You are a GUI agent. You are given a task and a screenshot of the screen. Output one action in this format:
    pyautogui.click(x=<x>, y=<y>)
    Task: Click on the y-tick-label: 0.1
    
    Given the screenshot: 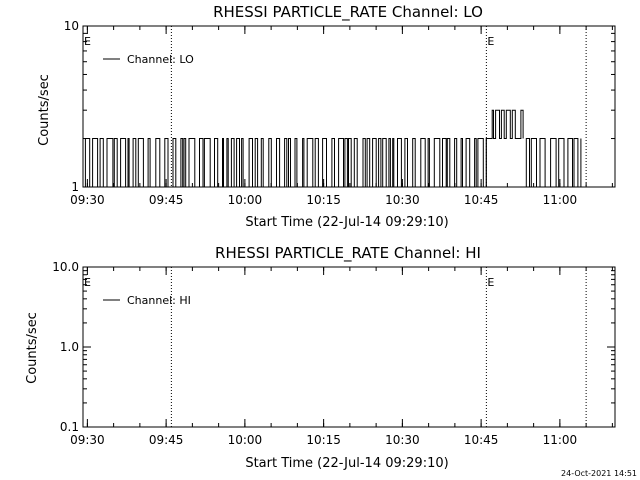 What is the action you would take?
    pyautogui.click(x=69, y=427)
    